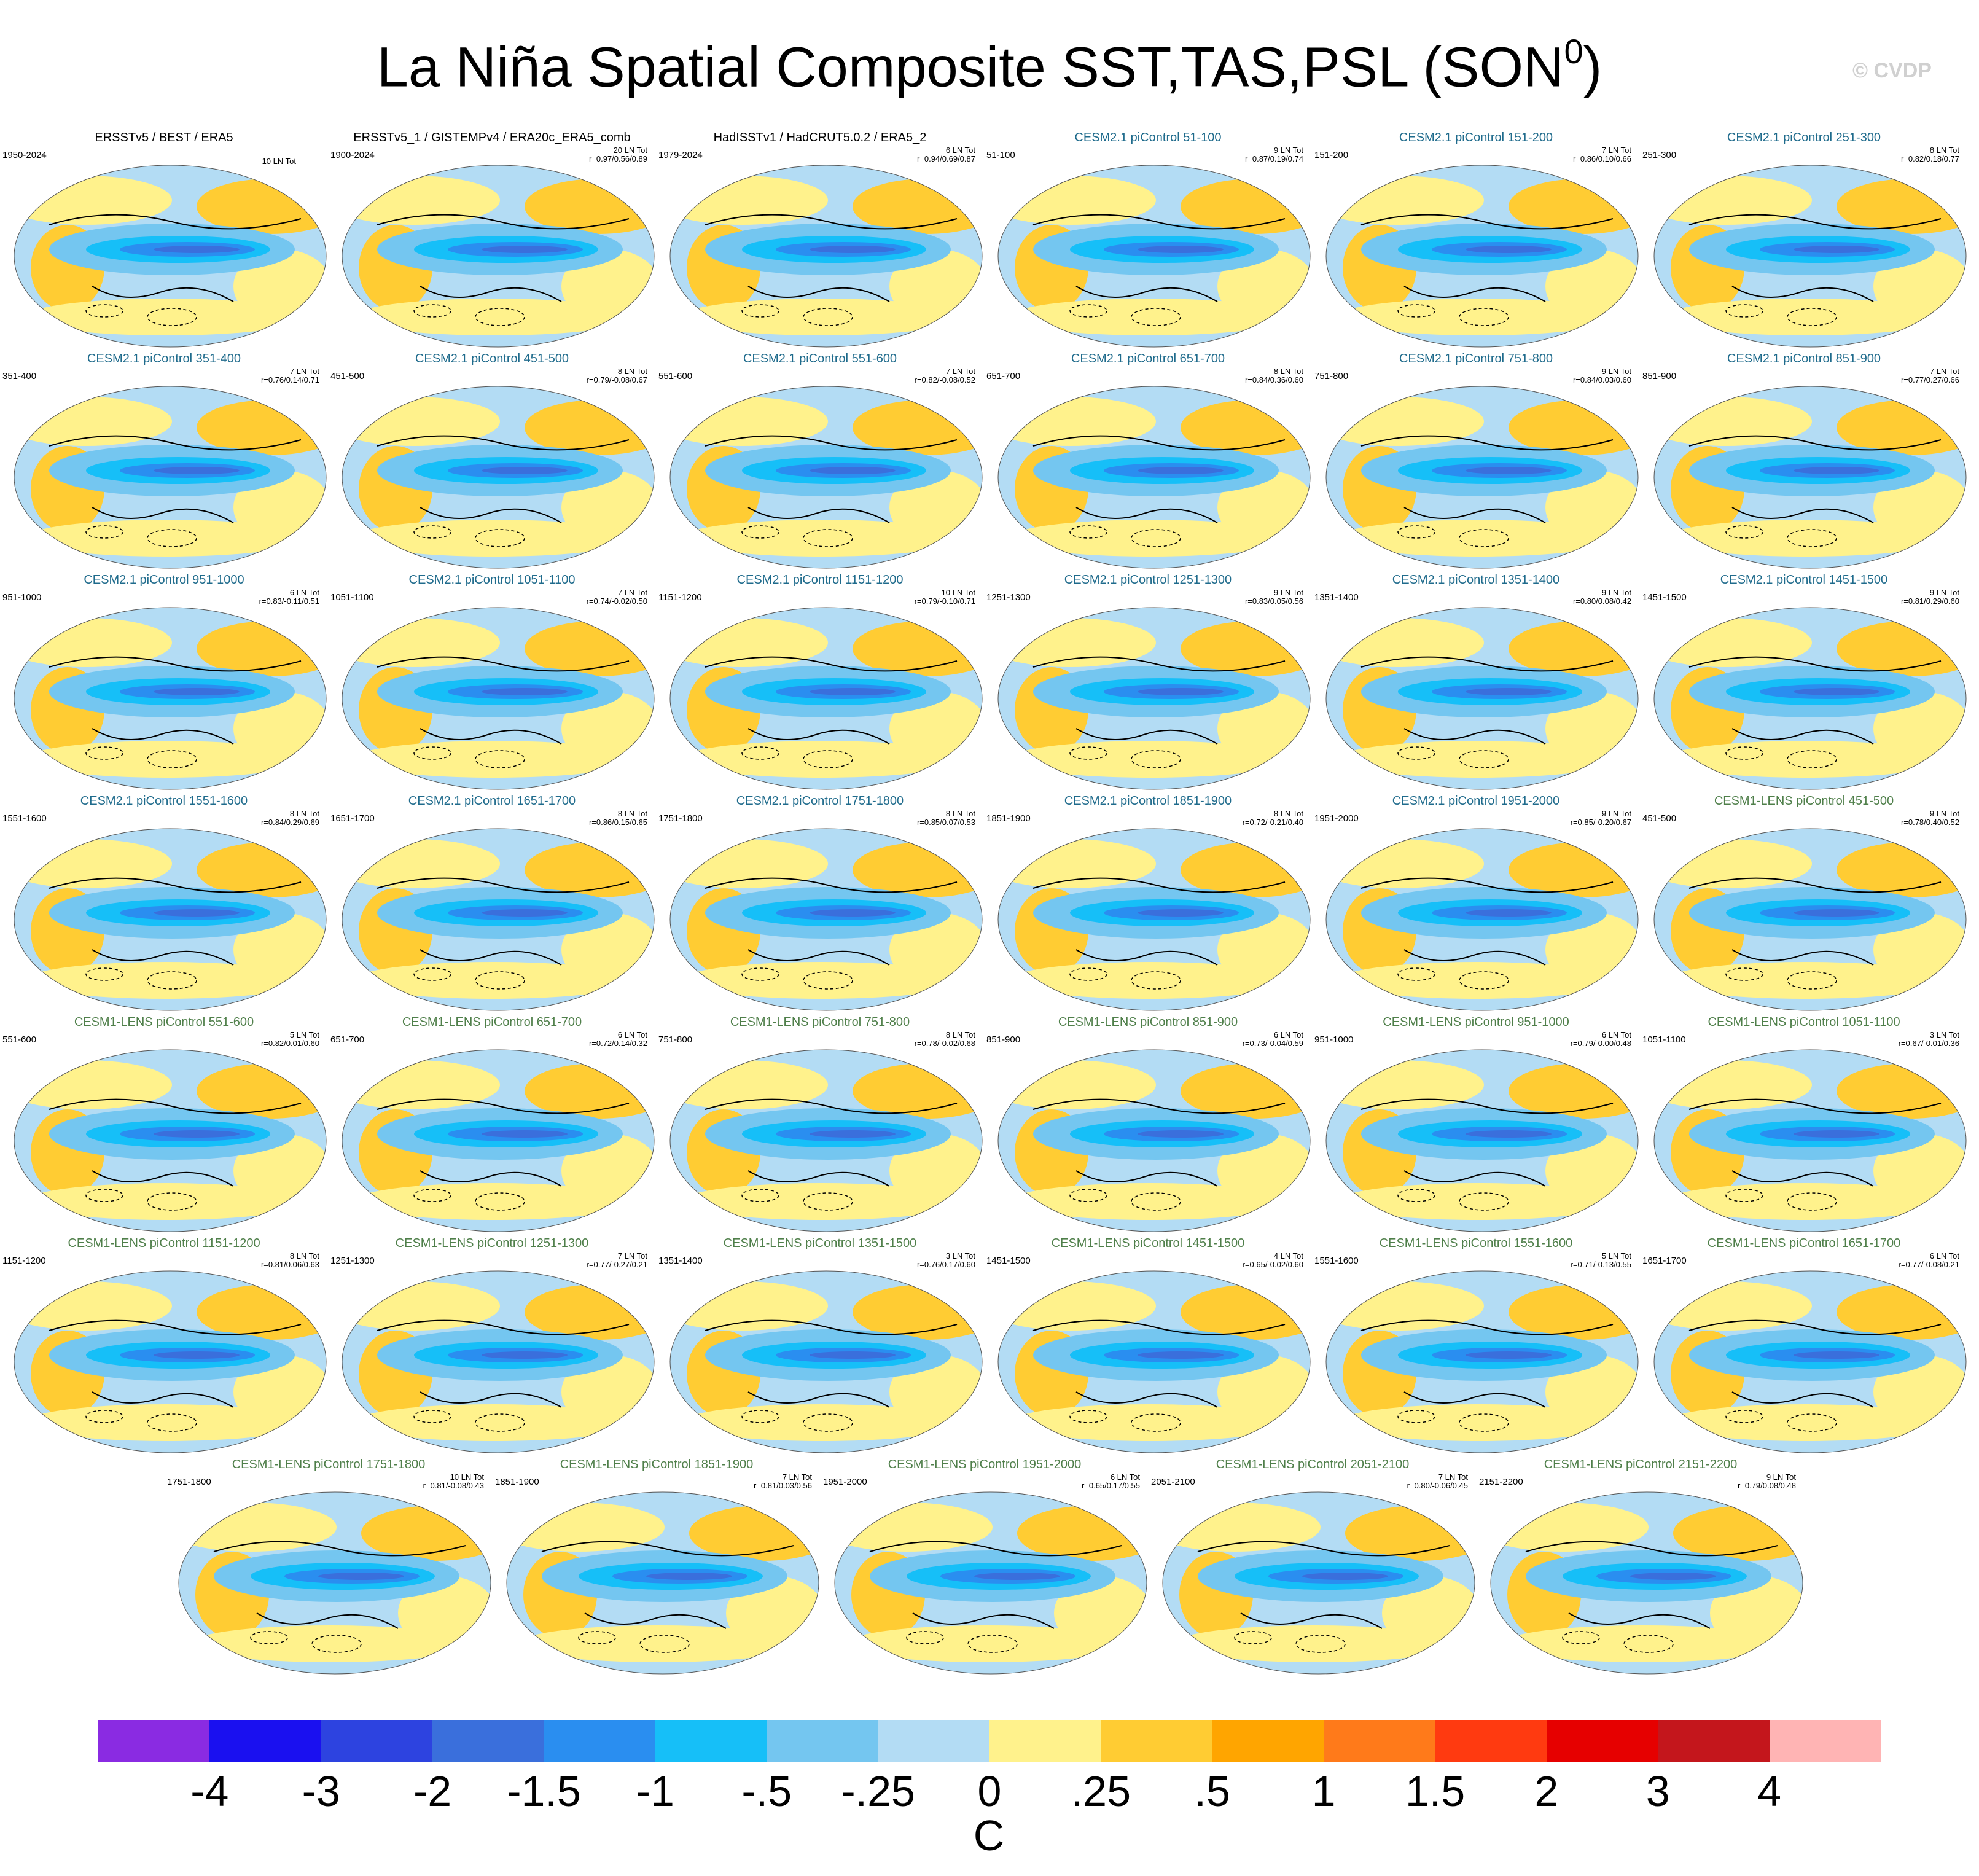 The width and height of the screenshot is (1979, 1876). Describe the element at coordinates (1929, 601) in the screenshot. I see `panel-pattern-correlation: r=0.81/0.29/0.60` at that location.